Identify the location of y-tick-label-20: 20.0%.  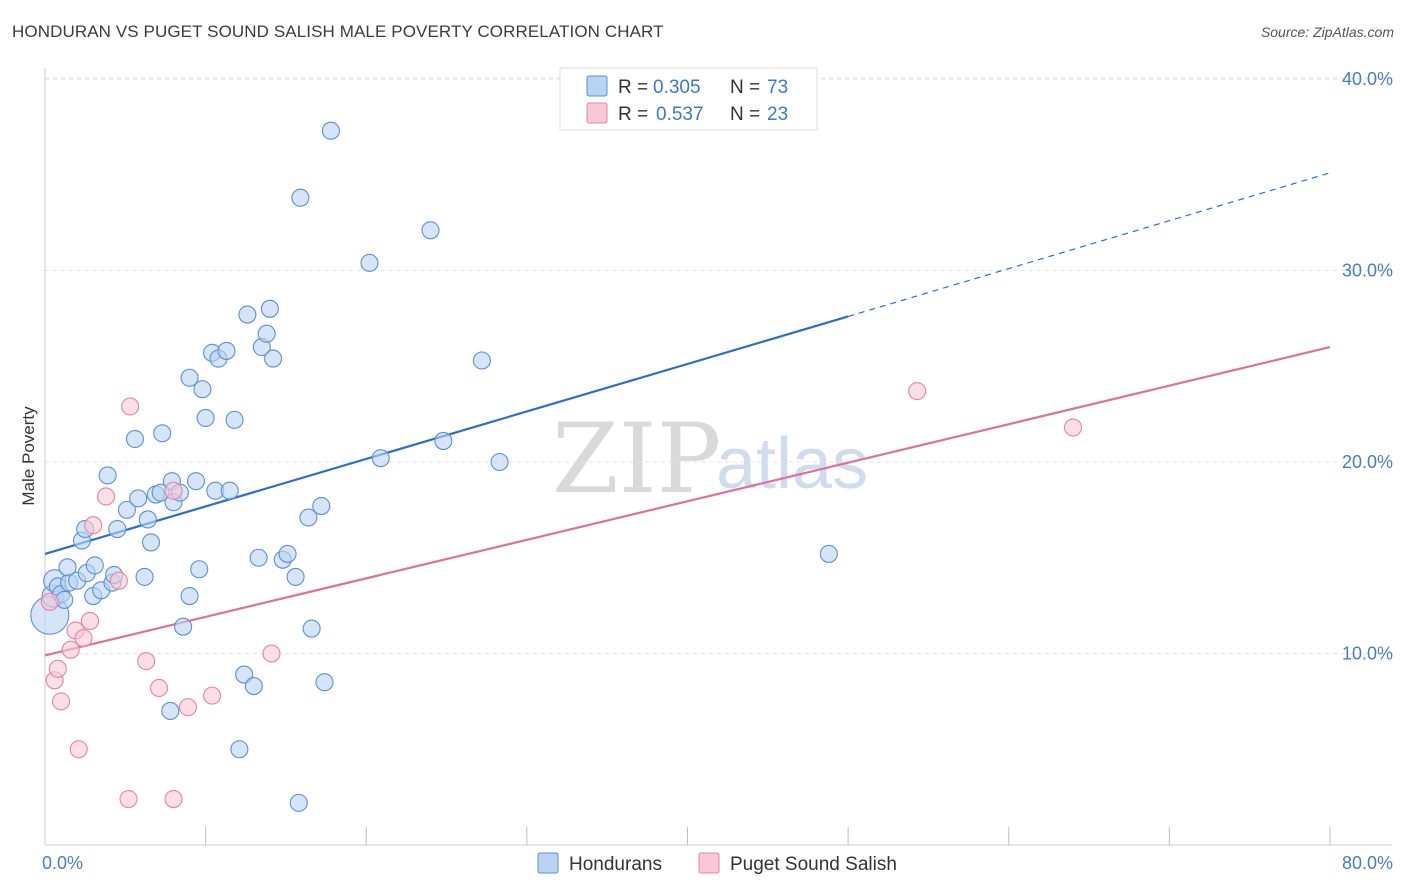
(1367, 462).